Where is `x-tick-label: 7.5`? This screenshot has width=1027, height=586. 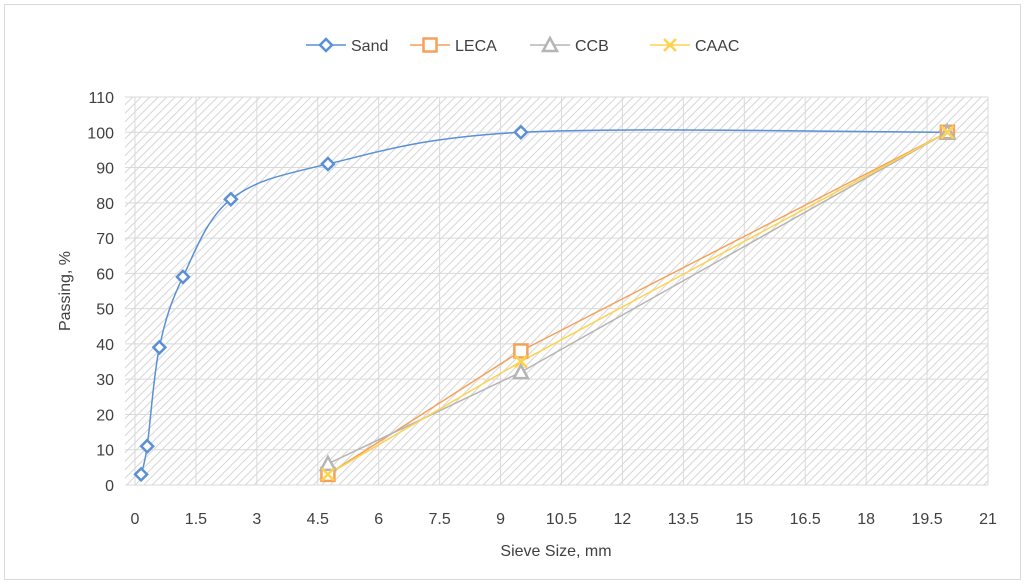
x-tick-label: 7.5 is located at coordinates (440, 519).